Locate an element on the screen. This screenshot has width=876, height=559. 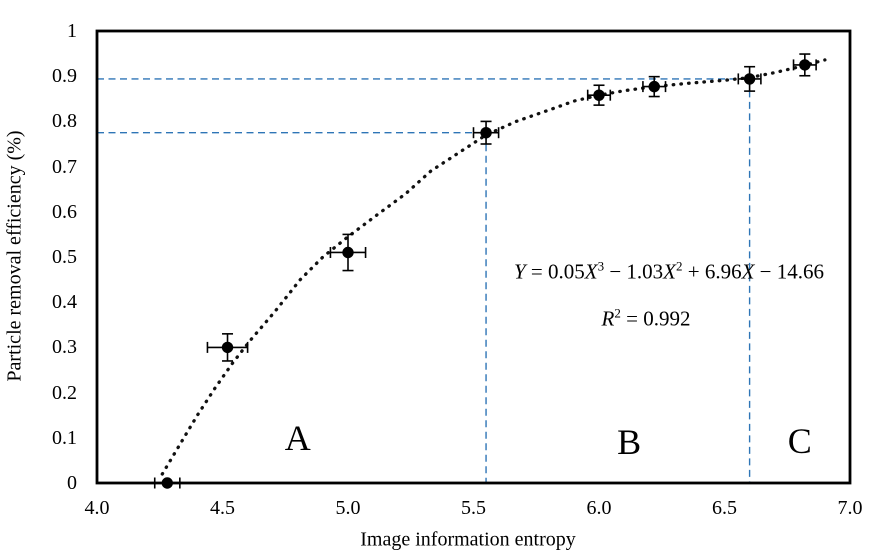
y-tick-label: 0.2 is located at coordinates (64, 392).